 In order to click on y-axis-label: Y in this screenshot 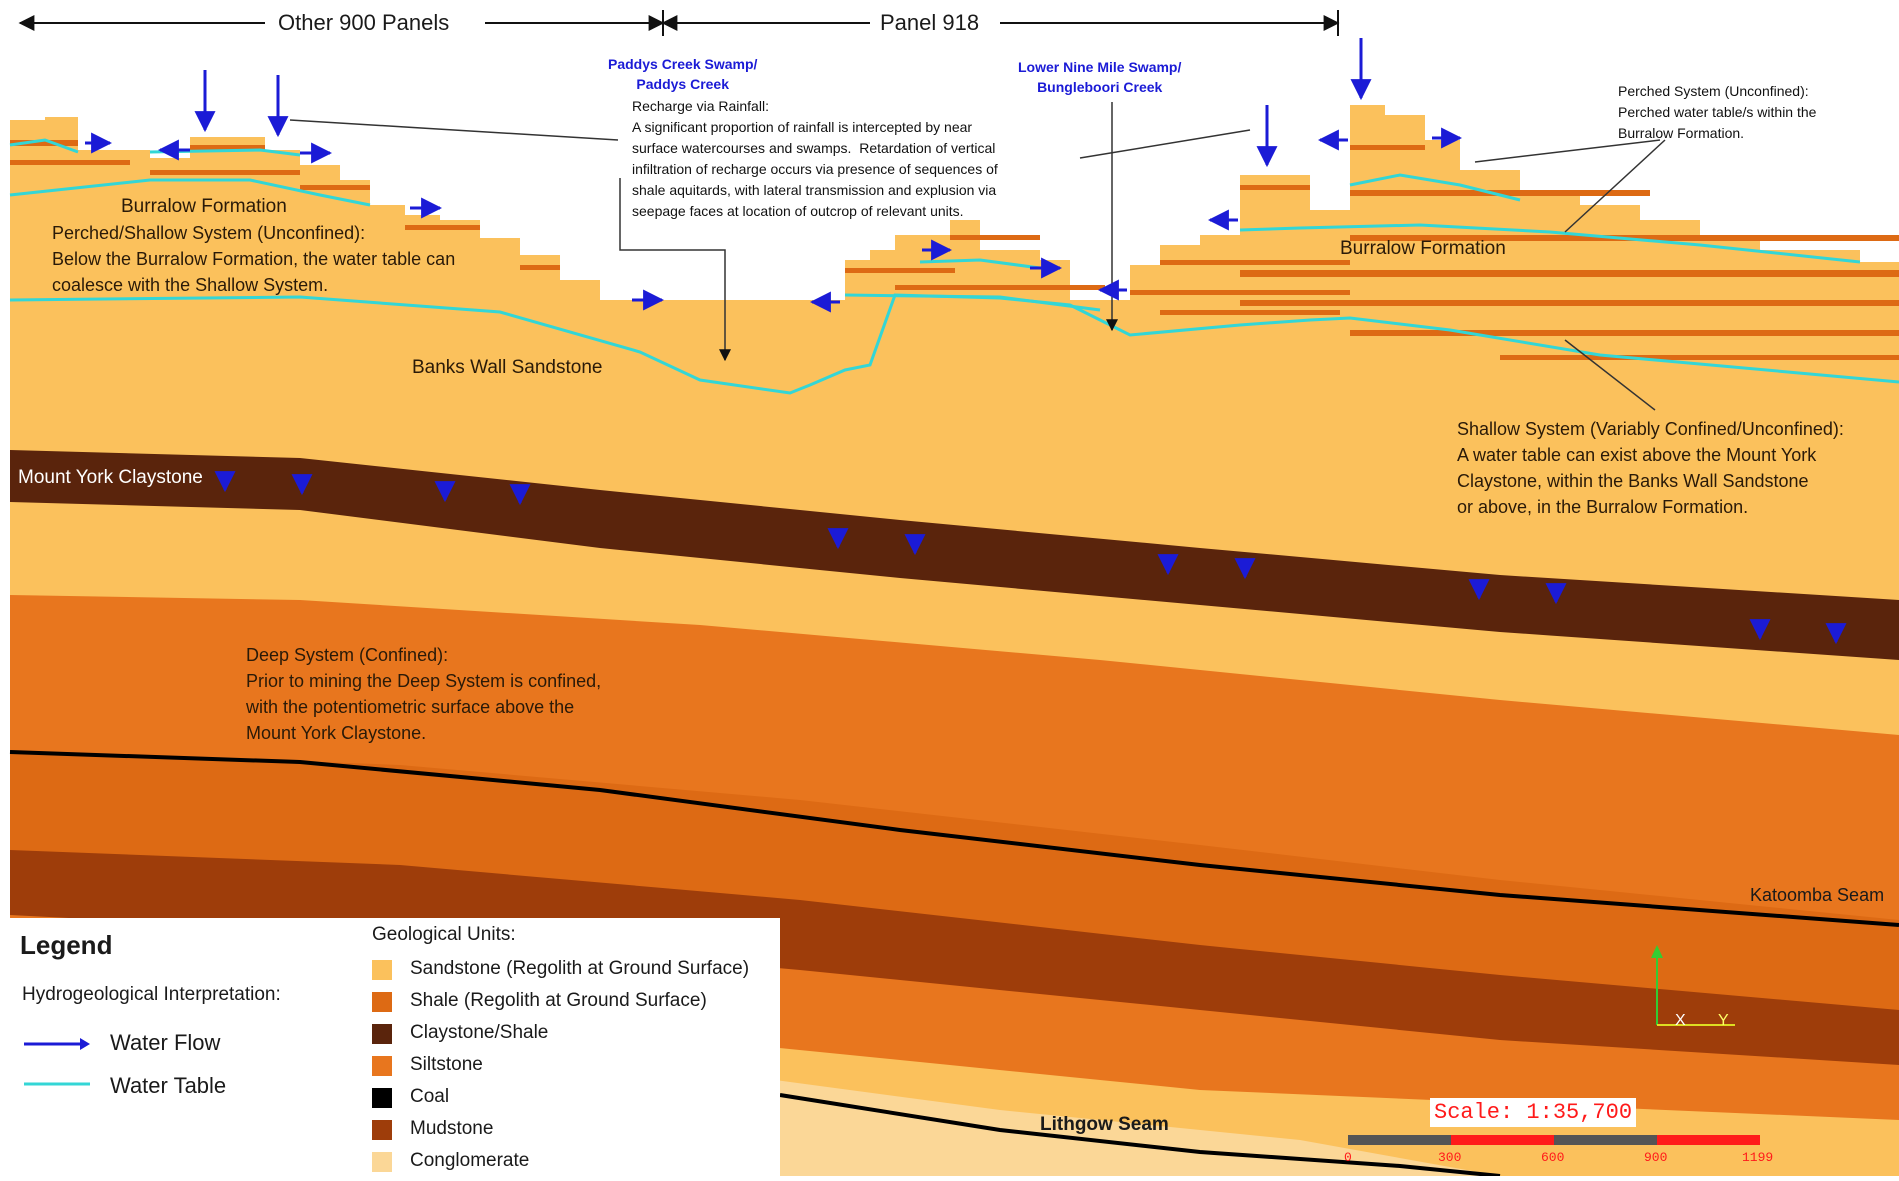, I will do `click(1723, 1020)`.